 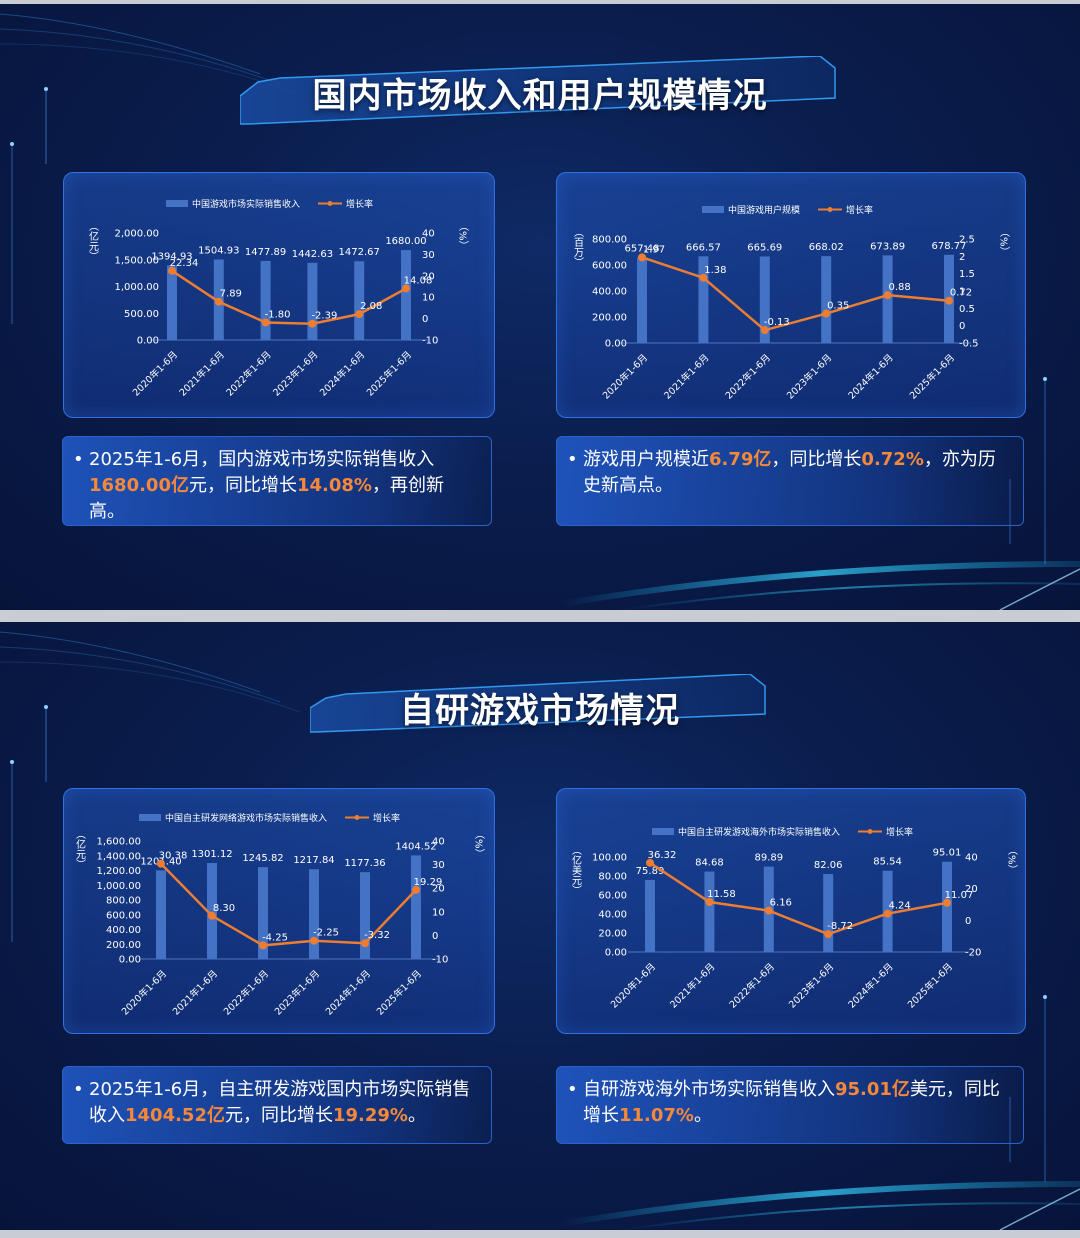 I want to click on growth-rate-label: -2.25, so click(x=326, y=933).